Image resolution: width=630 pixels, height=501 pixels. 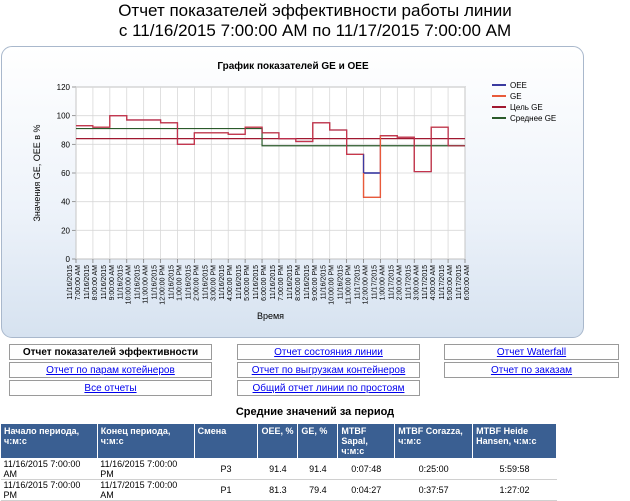 I want to click on x-tick-label: 11/16/201510:00:00 AM, so click(x=125, y=284).